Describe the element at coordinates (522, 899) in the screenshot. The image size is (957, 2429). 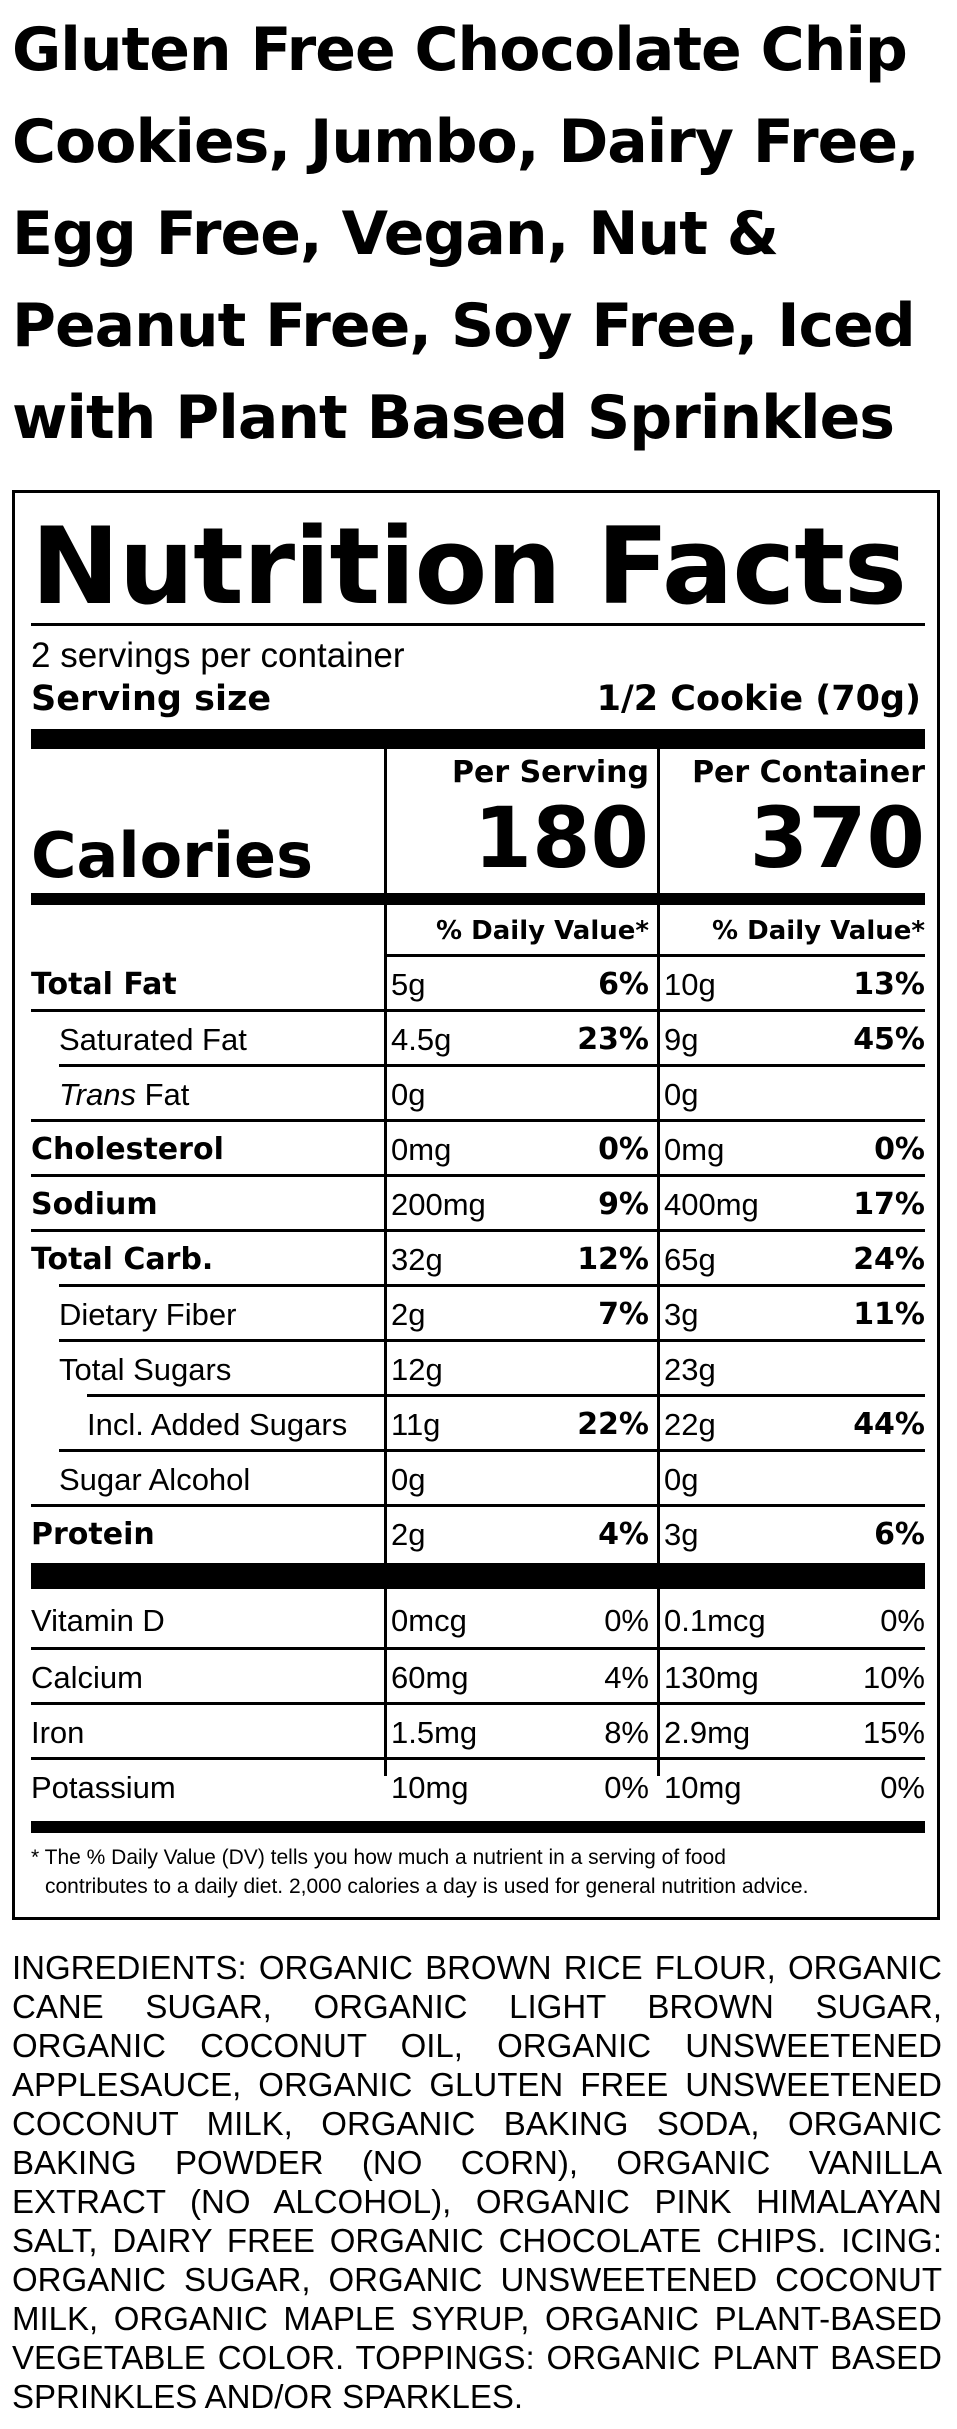
I see `calories-divider-serving` at that location.